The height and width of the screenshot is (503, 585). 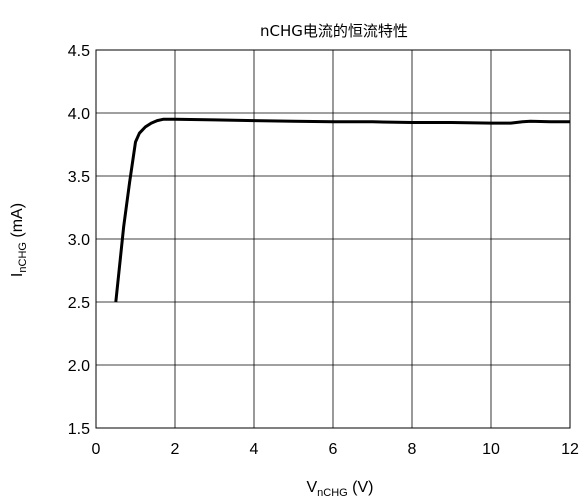 What do you see at coordinates (79, 429) in the screenshot?
I see `y-tick-label: 1.5` at bounding box center [79, 429].